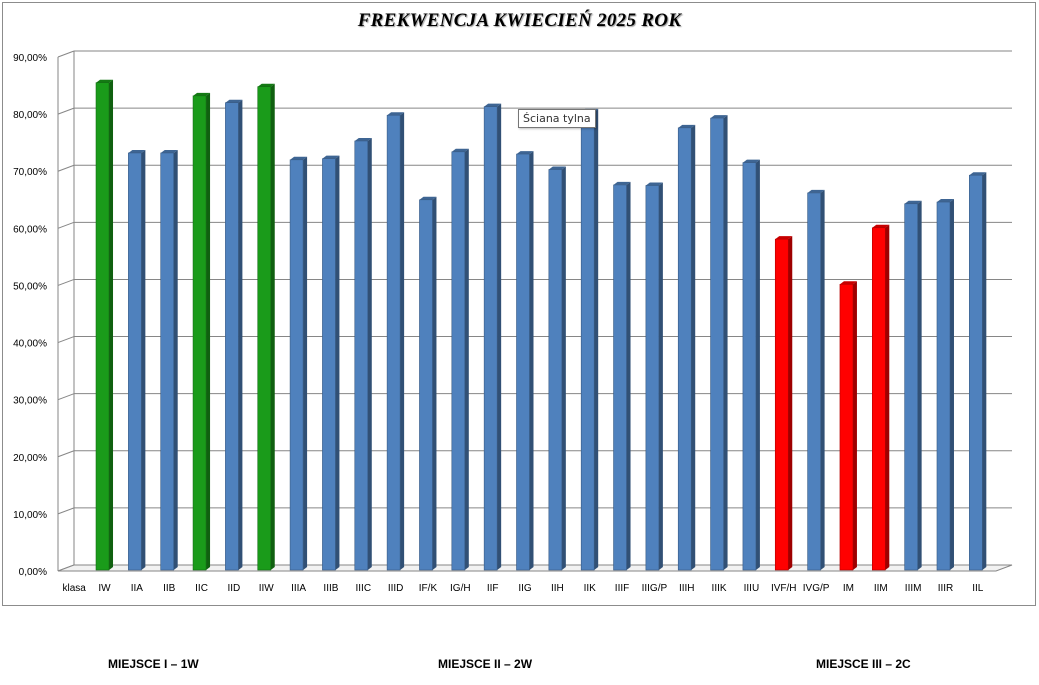  What do you see at coordinates (30, 172) in the screenshot?
I see `y-tick-label: 70,00%` at bounding box center [30, 172].